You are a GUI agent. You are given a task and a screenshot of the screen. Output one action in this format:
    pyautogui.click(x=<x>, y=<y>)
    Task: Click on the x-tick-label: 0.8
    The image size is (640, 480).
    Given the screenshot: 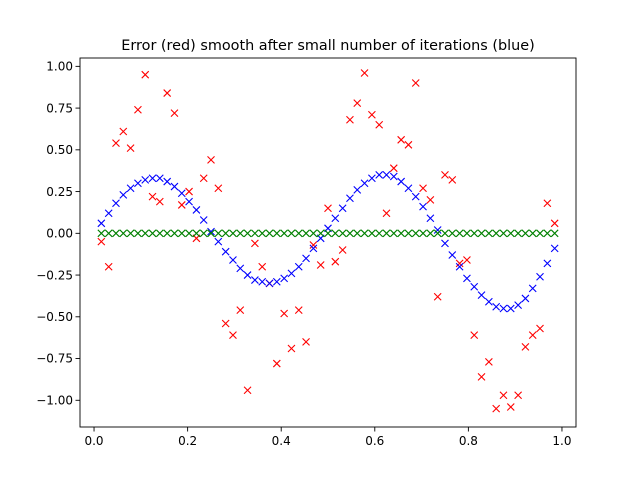 What is the action you would take?
    pyautogui.click(x=468, y=441)
    